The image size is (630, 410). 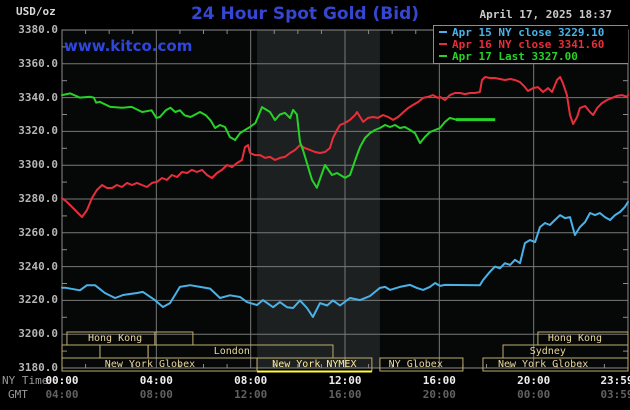 What do you see at coordinates (615, 380) in the screenshot?
I see `x-tick-label: 23:59` at bounding box center [615, 380].